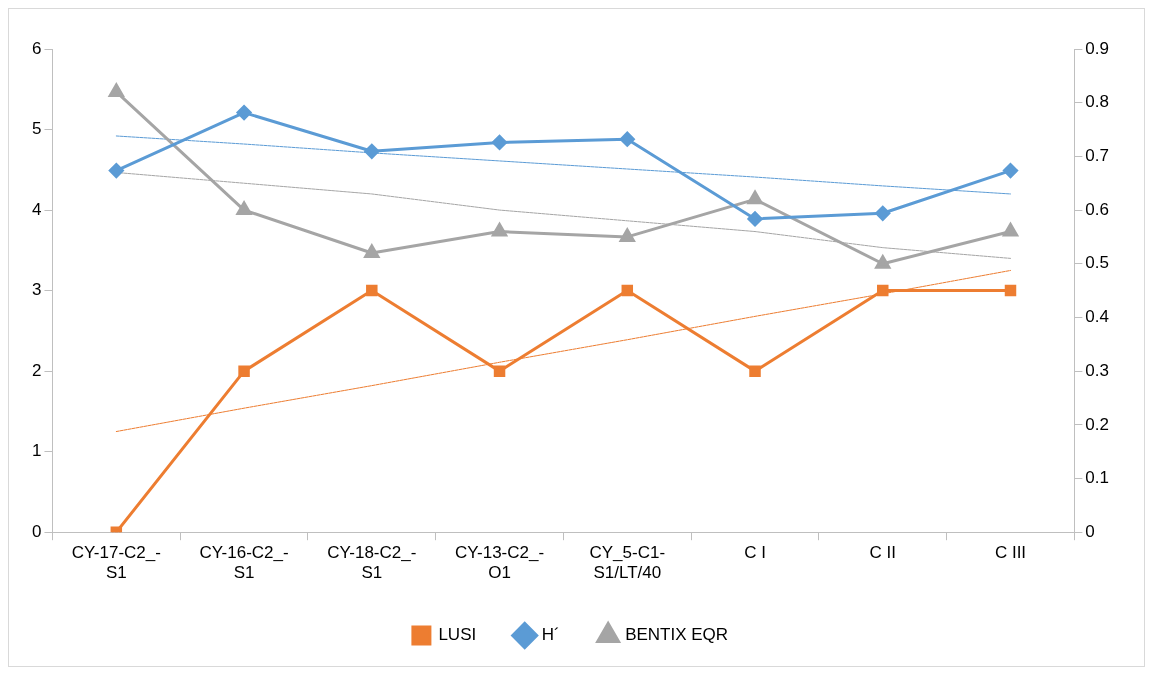  Describe the element at coordinates (1097, 263) in the screenshot. I see `y2-tick-label: 0.5` at that location.